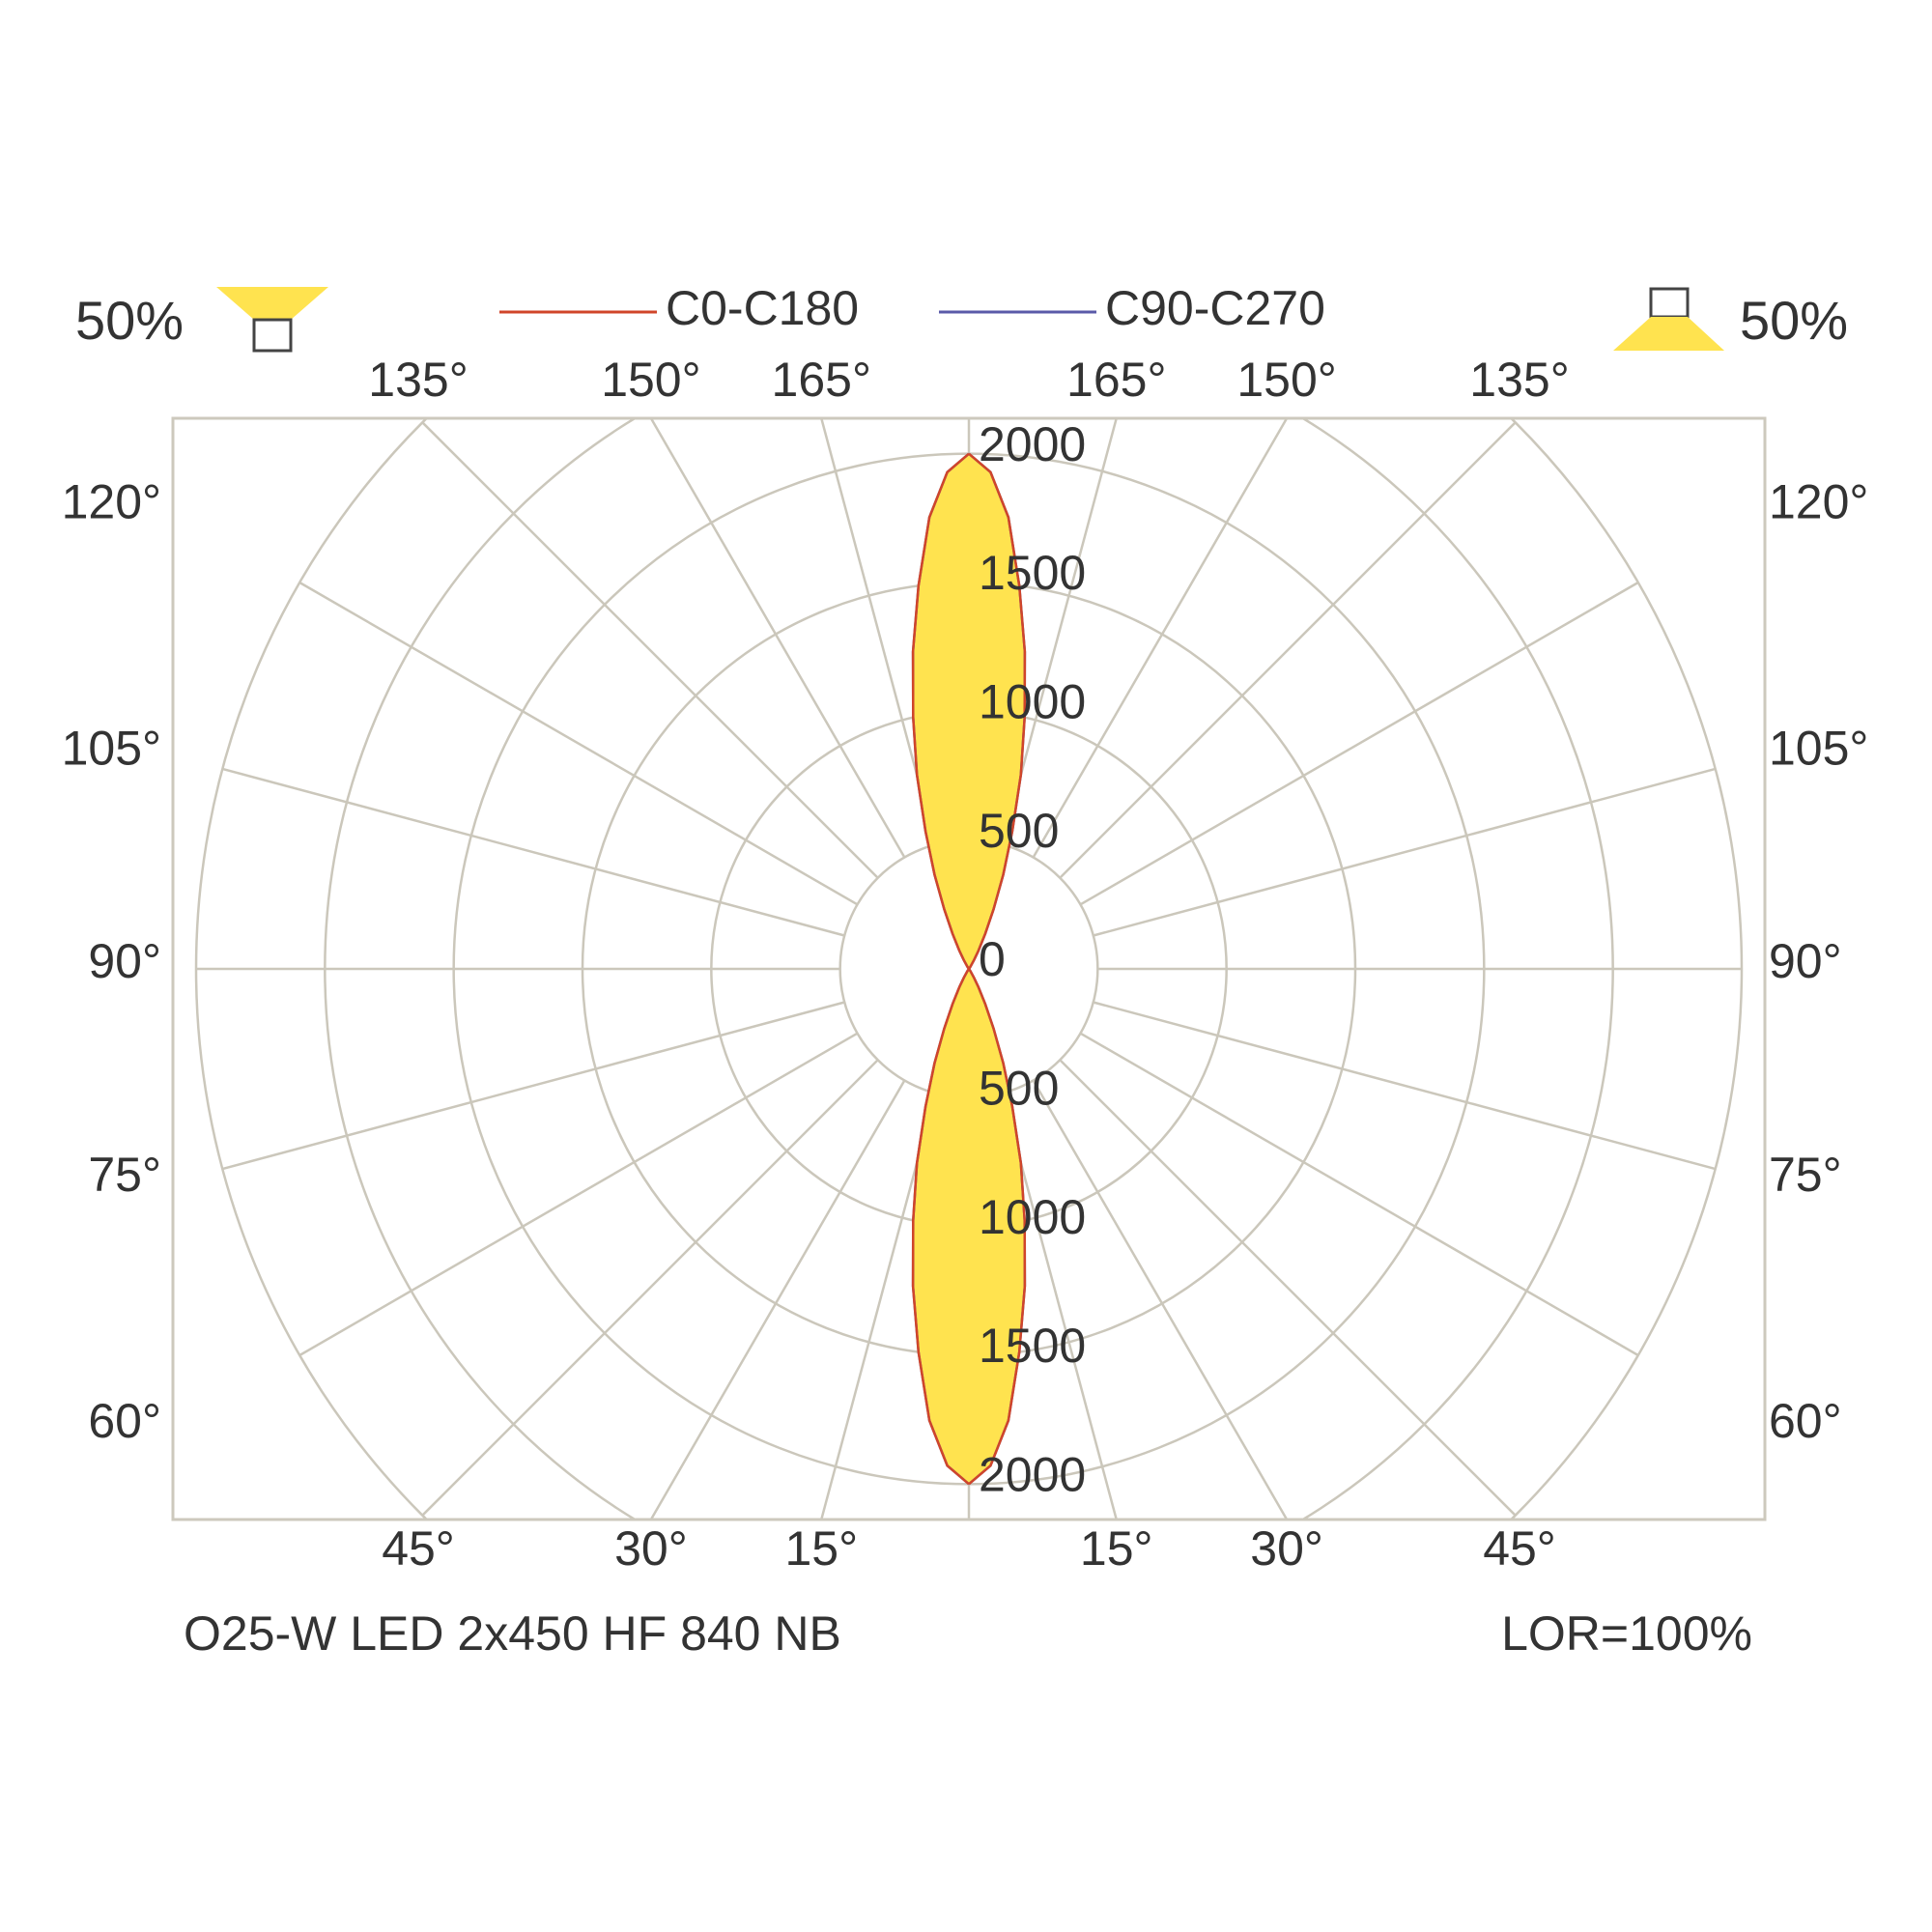 This screenshot has width=1932, height=1932. I want to click on downward-icon, so click(272, 303).